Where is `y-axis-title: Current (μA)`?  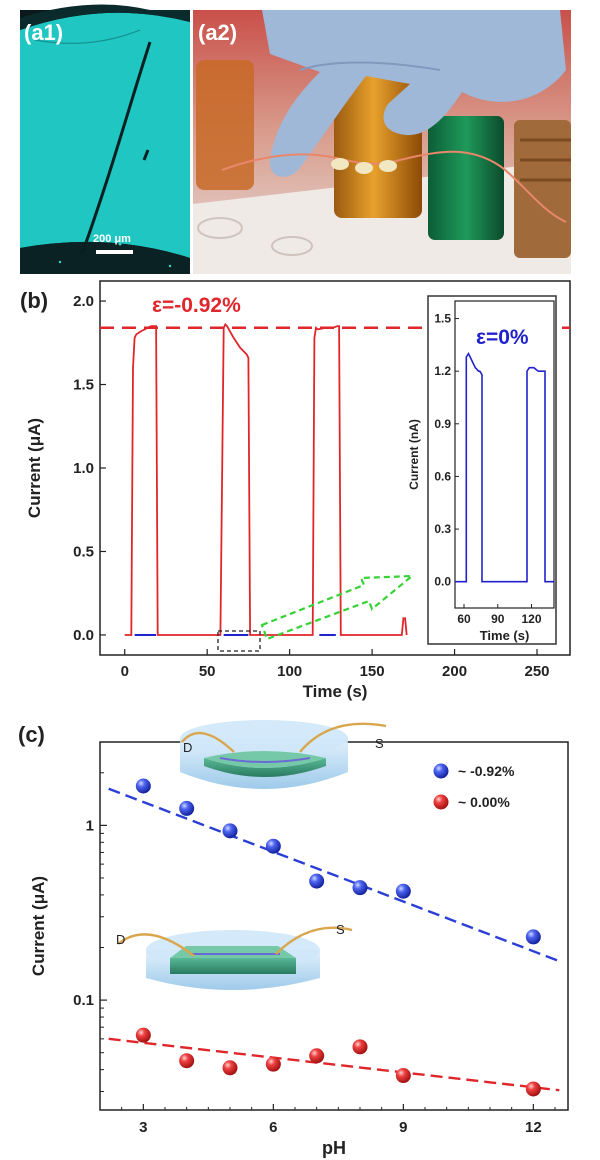
y-axis-title: Current (μA) is located at coordinates (34, 468).